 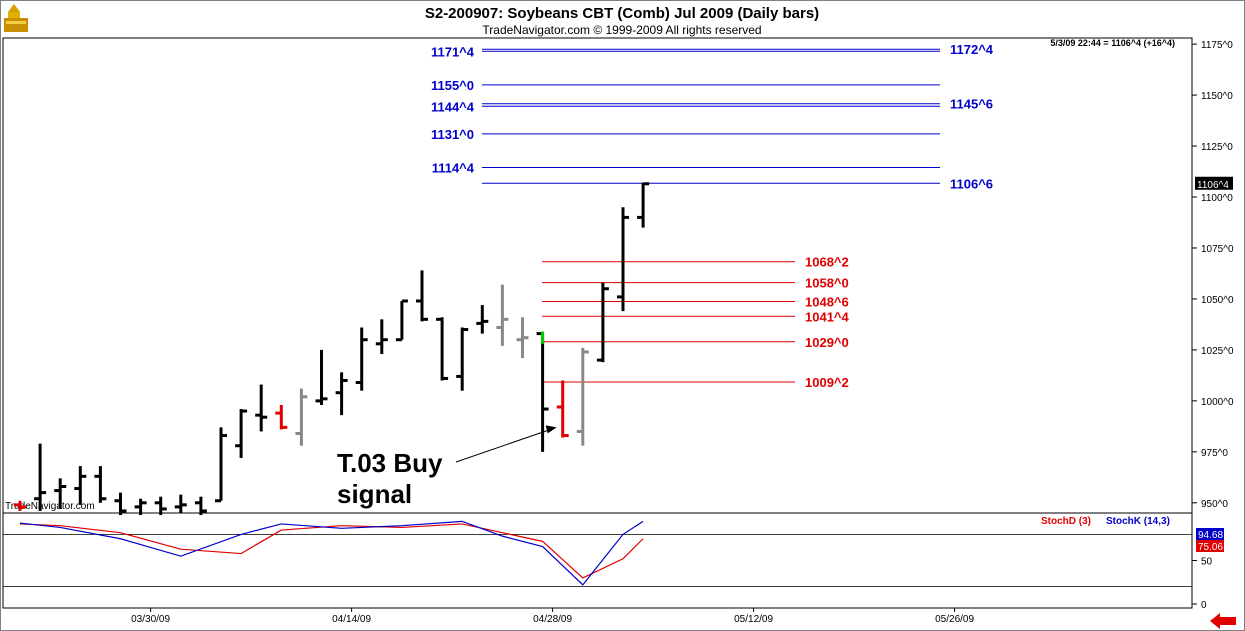 What do you see at coordinates (50, 506) in the screenshot?
I see `watermark-text: TradeNavigator.com` at bounding box center [50, 506].